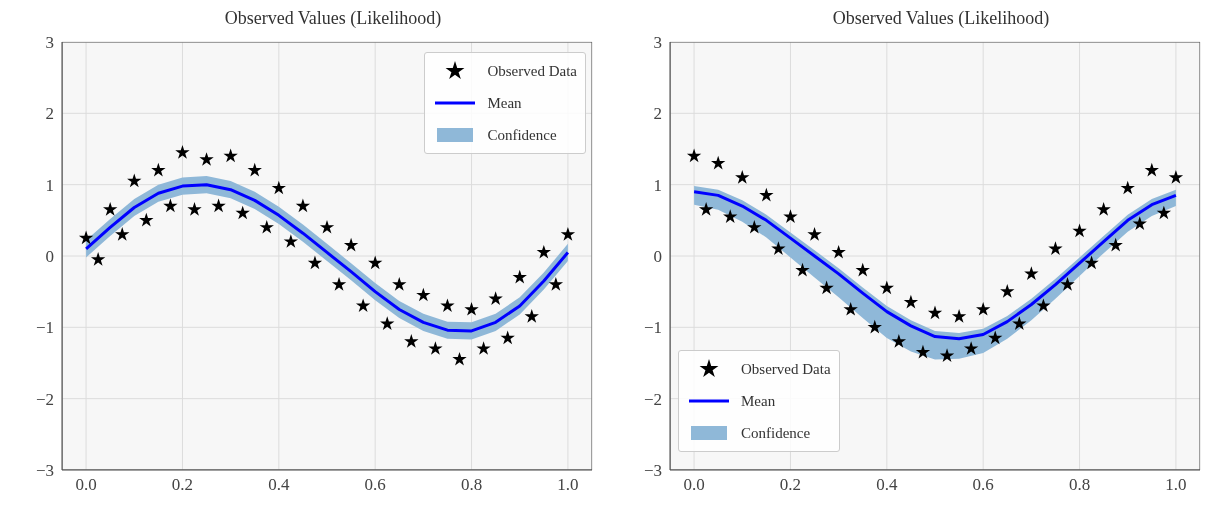 Image resolution: width=1225 pixels, height=512 pixels. I want to click on x-tick-label: 0.6, so click(983, 485).